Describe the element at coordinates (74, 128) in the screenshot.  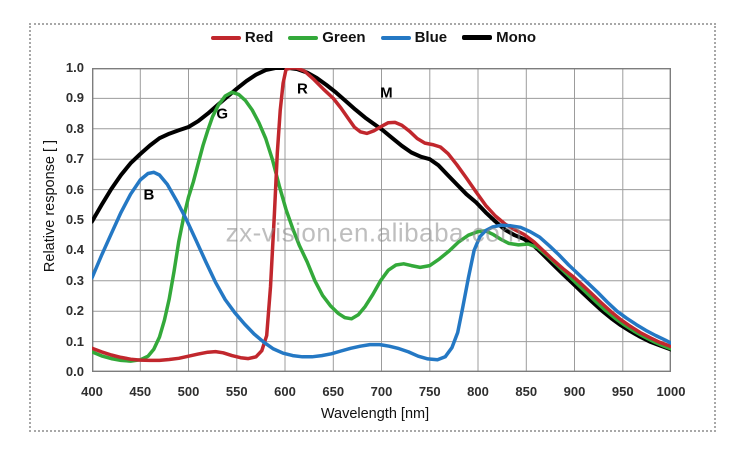
I see `y-tick-label: 0.8` at that location.